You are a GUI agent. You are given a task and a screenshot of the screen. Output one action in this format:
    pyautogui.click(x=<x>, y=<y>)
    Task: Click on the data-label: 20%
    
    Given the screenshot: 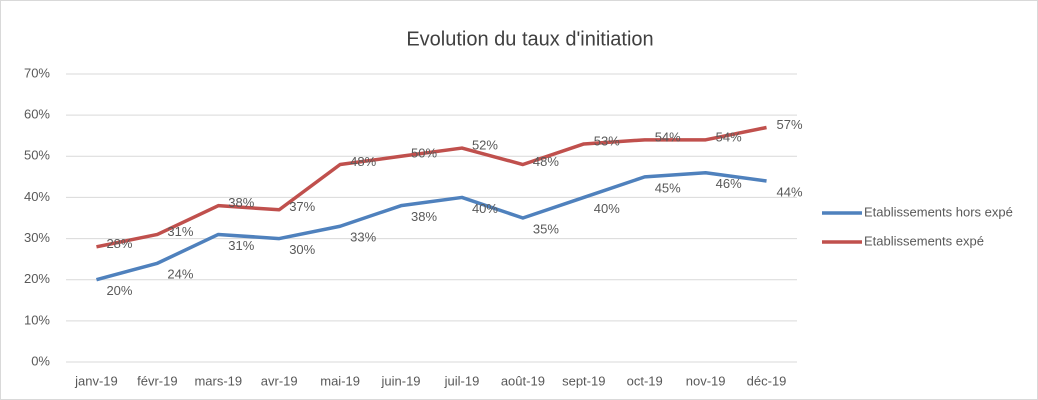 What is the action you would take?
    pyautogui.click(x=119, y=290)
    